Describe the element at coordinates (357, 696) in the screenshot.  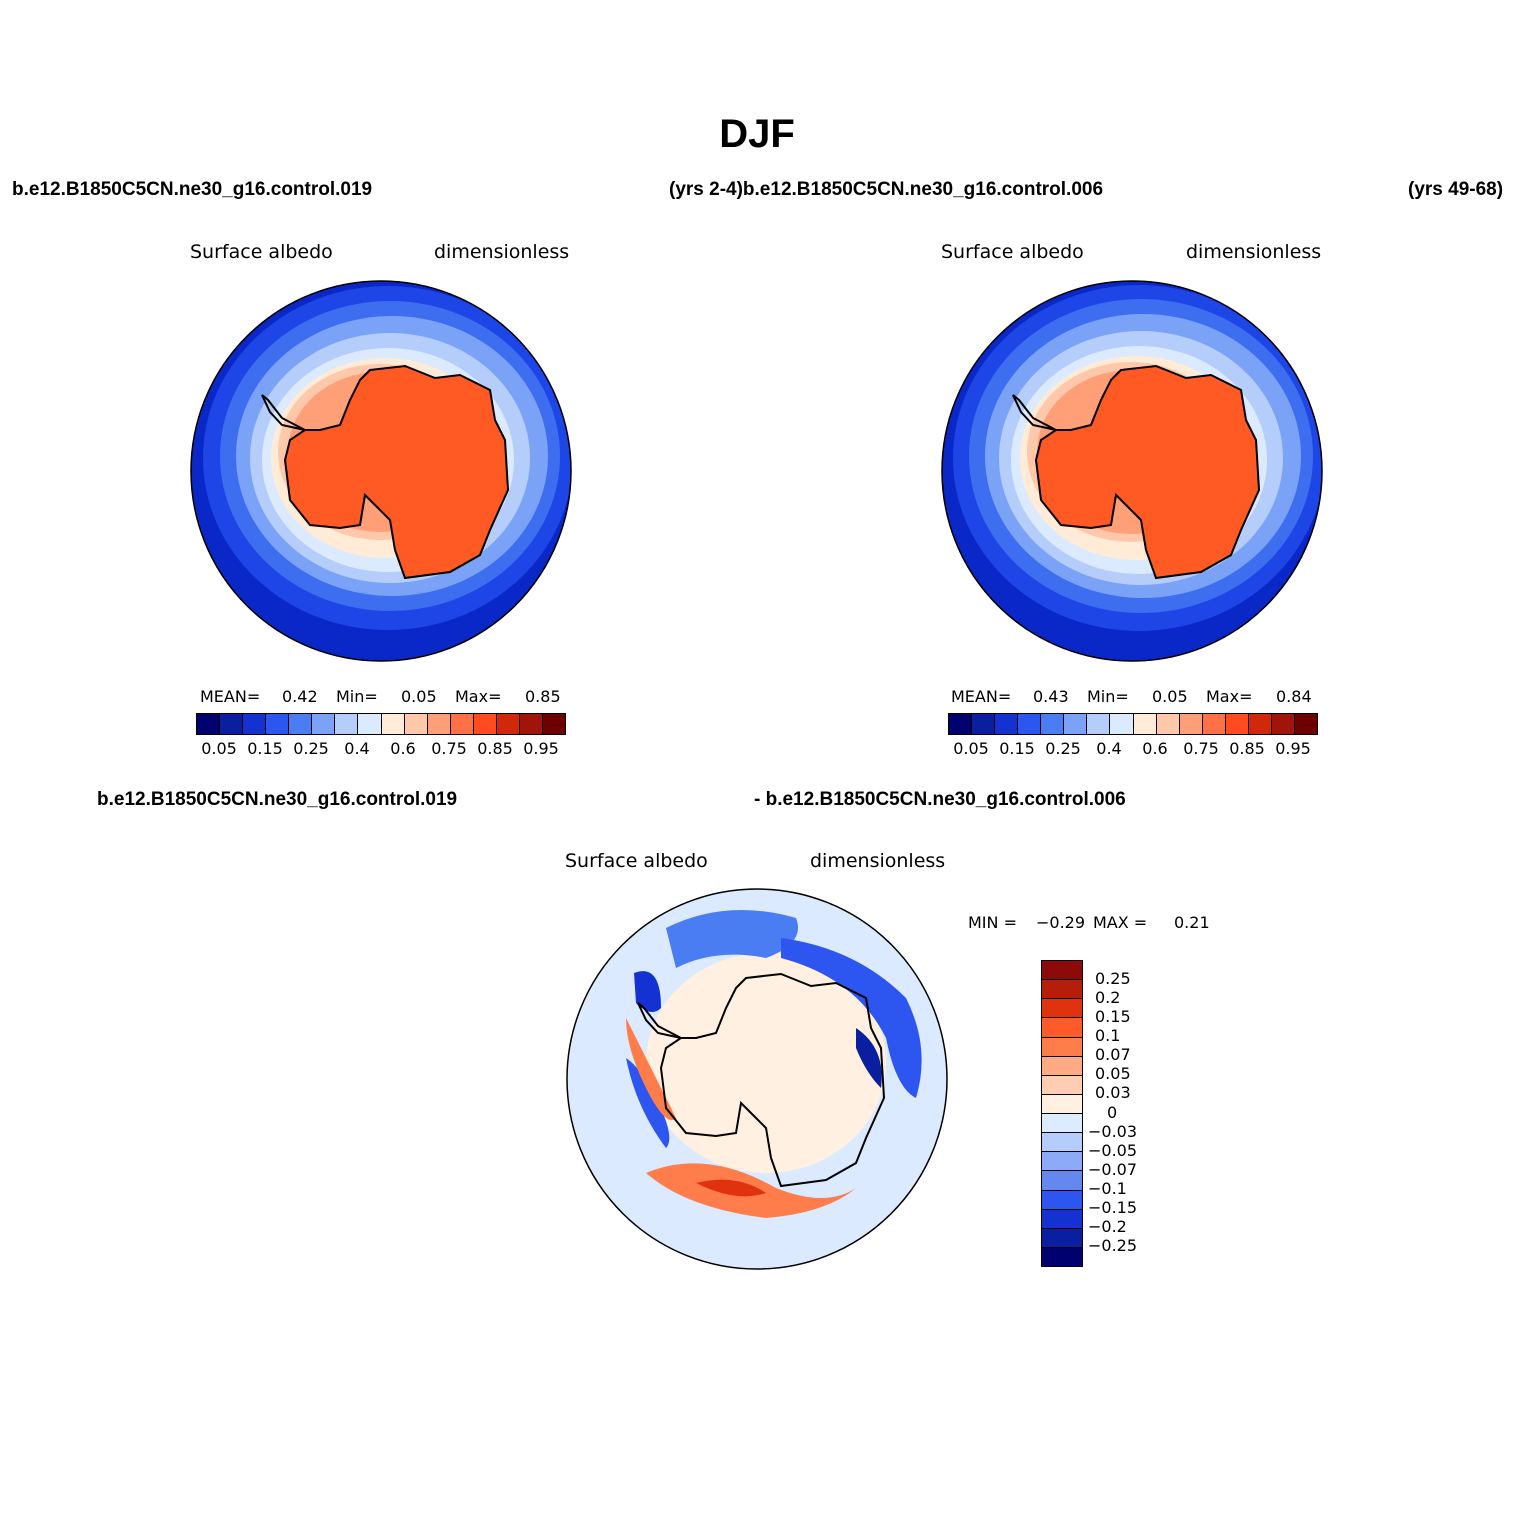
I see `panel1-min-label: Min=` at that location.